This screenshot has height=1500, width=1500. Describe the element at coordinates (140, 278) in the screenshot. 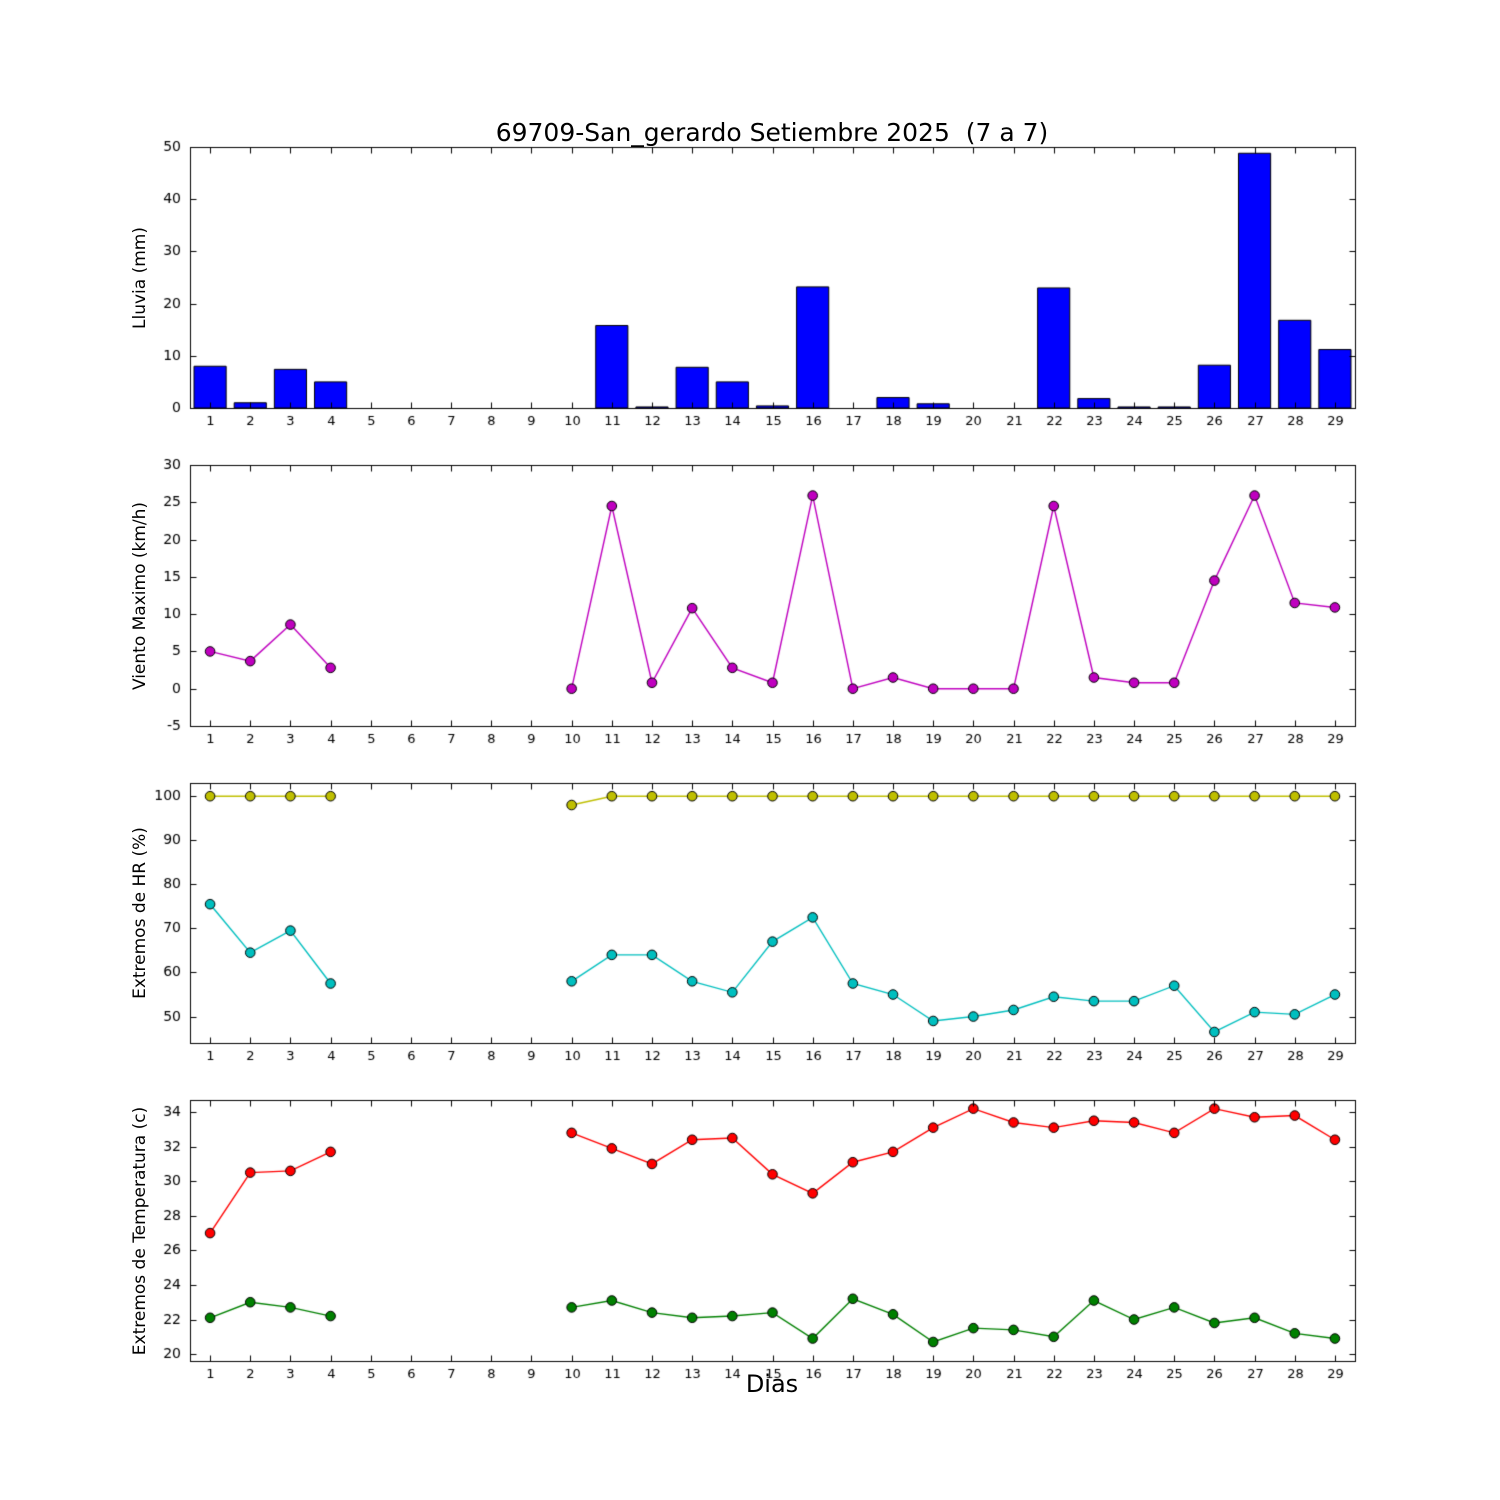

I see `ylabel-lluvia: Lluvia (mm)` at that location.